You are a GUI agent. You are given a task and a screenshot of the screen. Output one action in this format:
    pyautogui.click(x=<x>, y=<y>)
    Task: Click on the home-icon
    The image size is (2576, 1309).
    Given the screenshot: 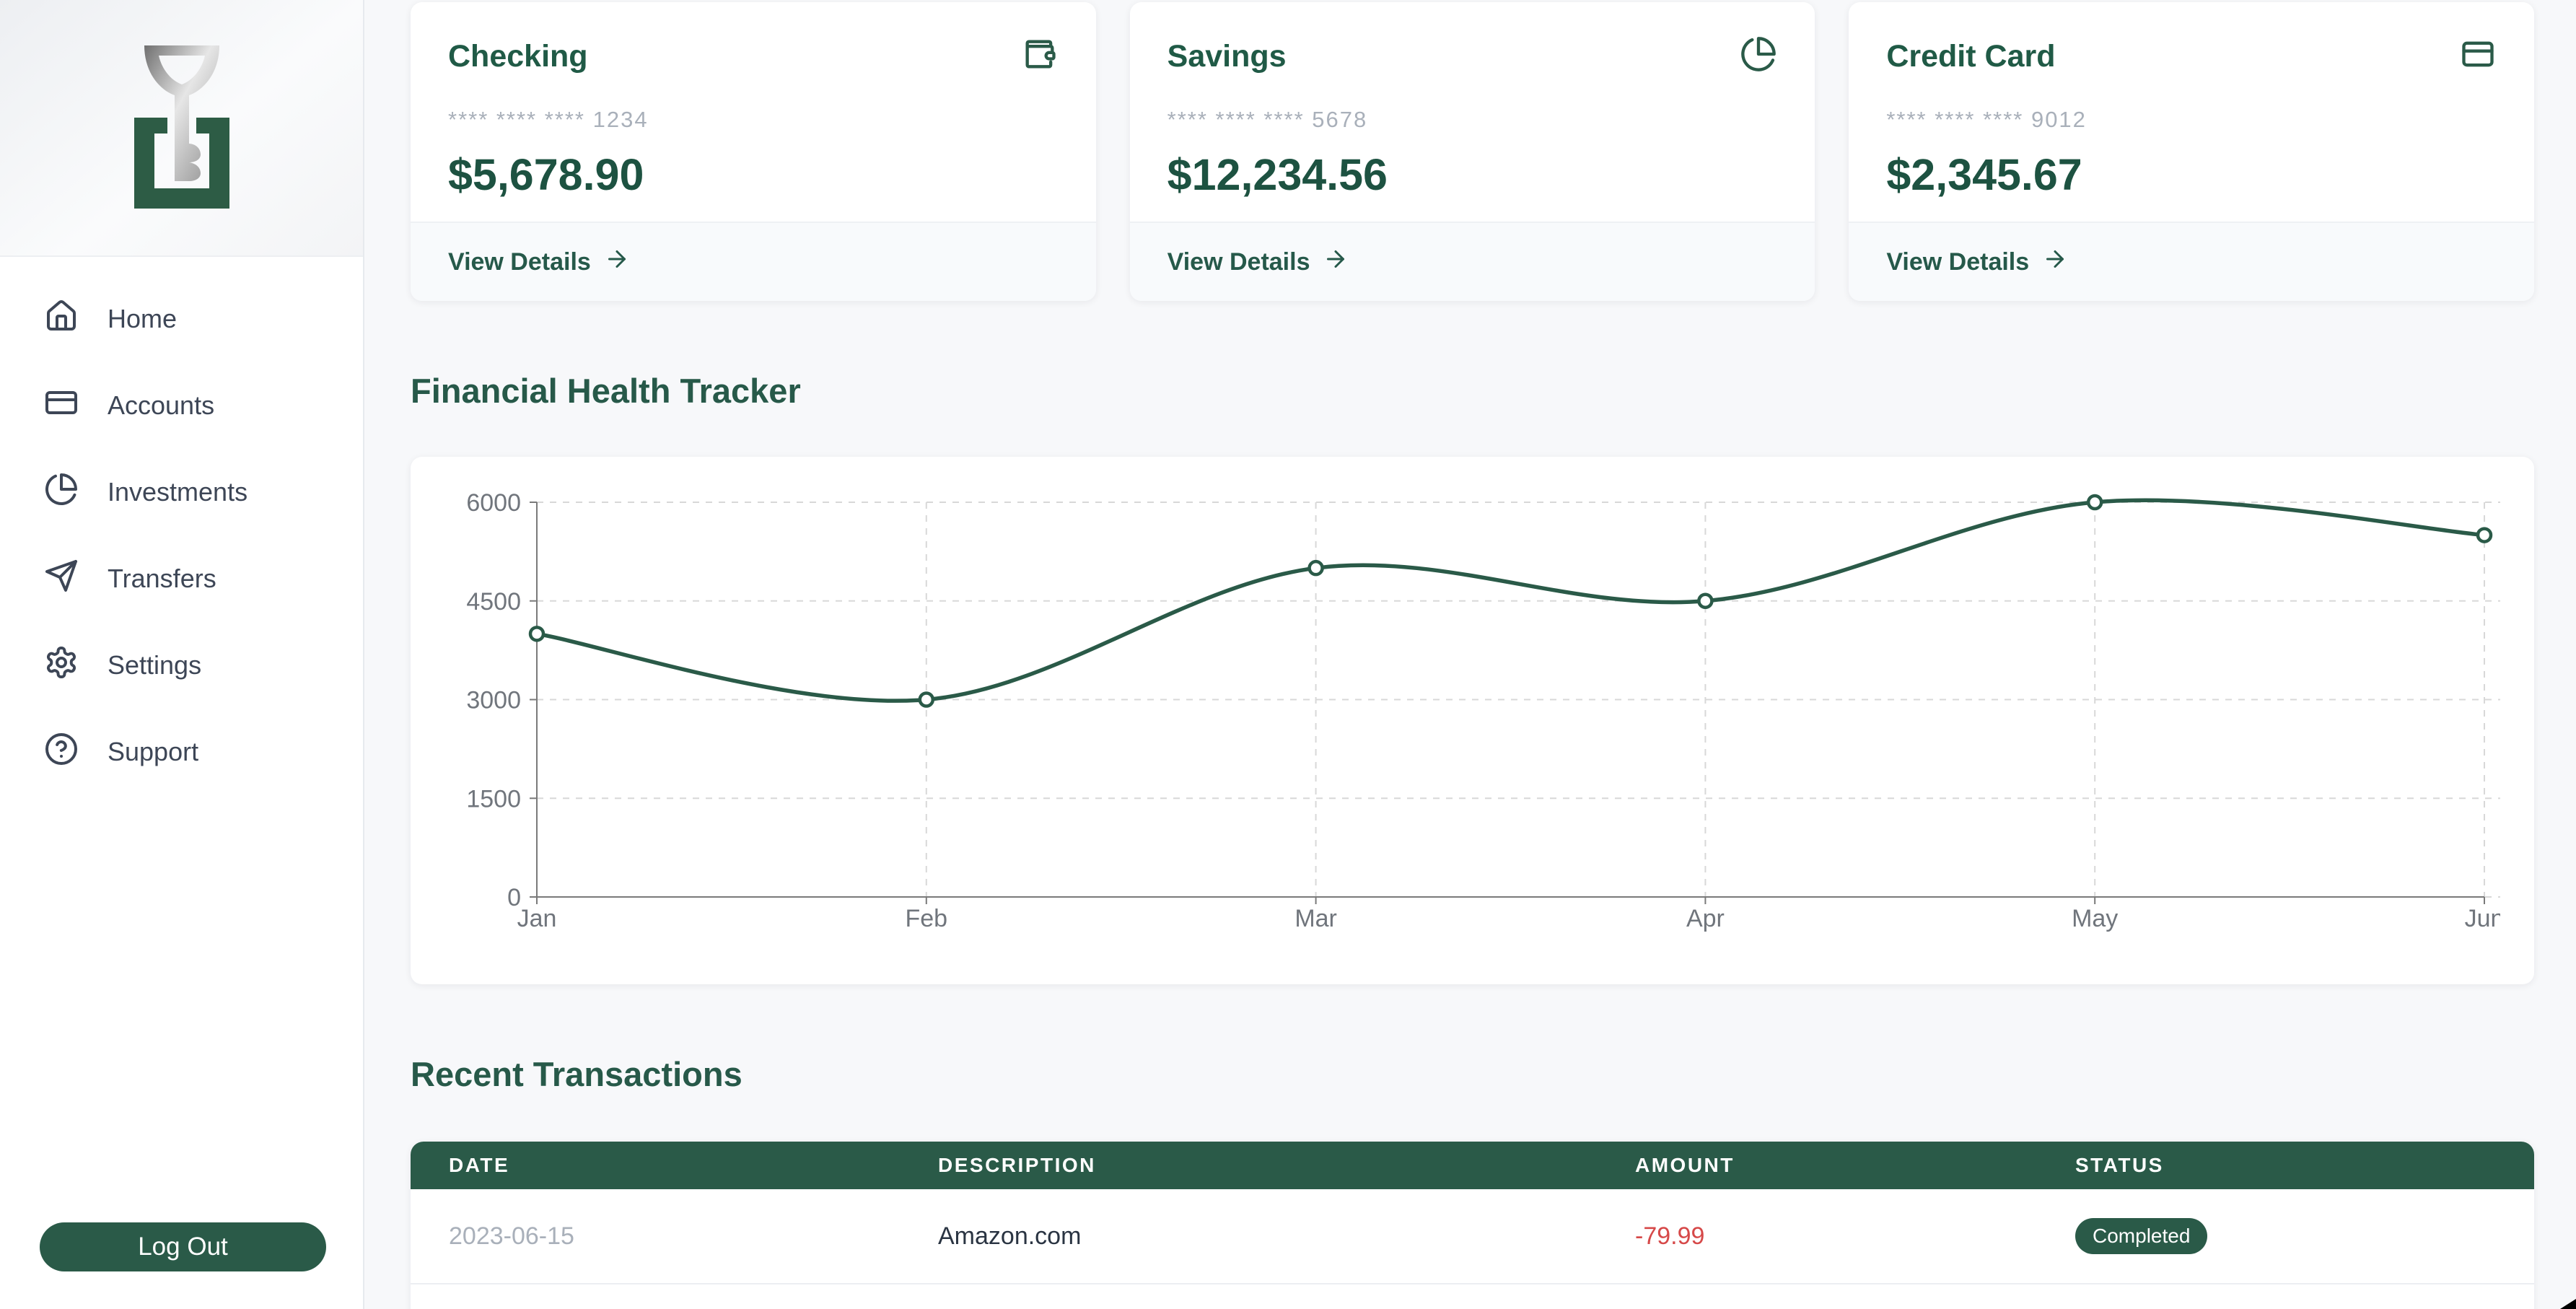 What is the action you would take?
    pyautogui.click(x=61, y=319)
    